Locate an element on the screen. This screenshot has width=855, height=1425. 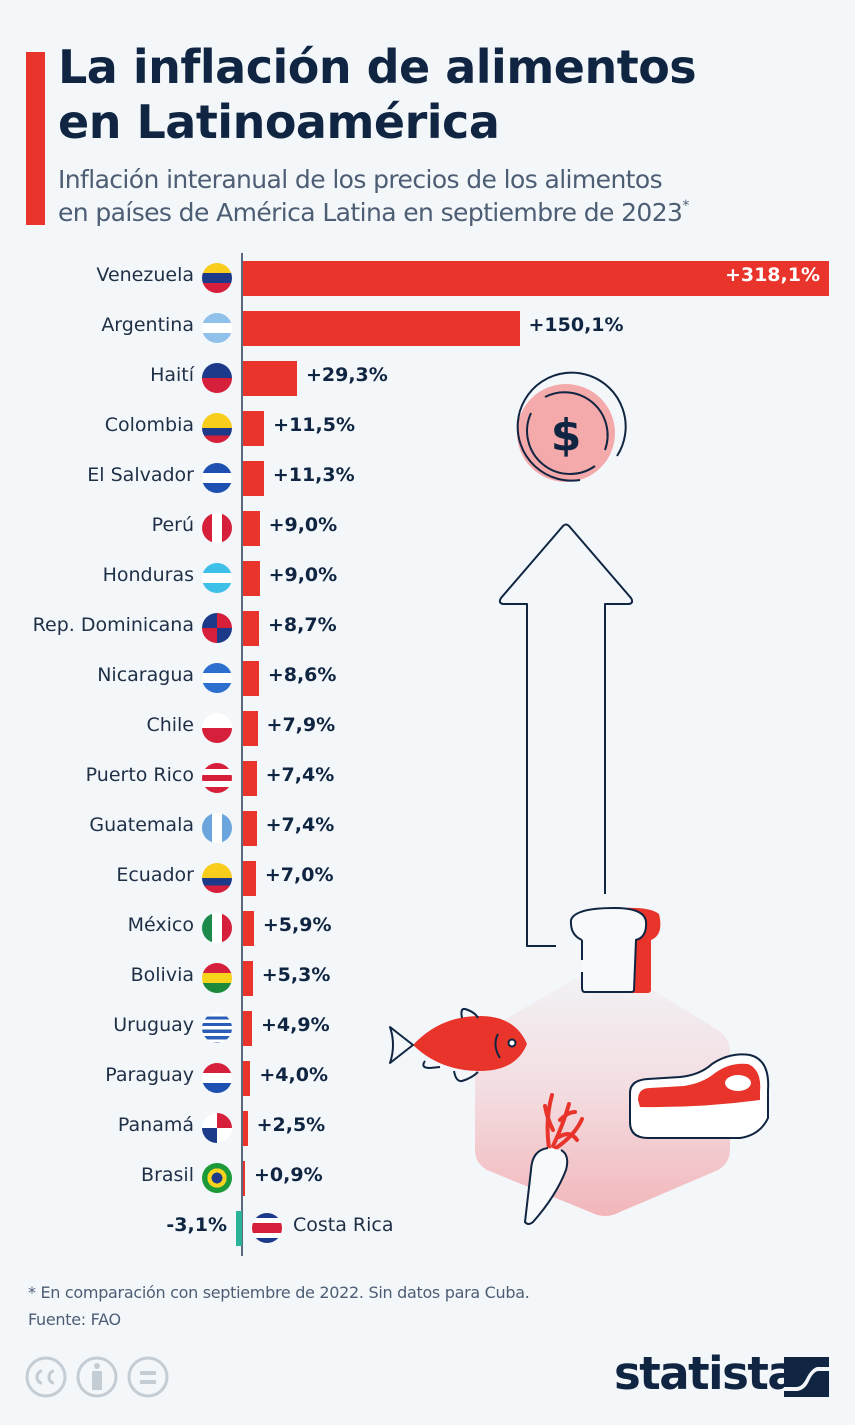
country-label: Brasil is located at coordinates (167, 1175).